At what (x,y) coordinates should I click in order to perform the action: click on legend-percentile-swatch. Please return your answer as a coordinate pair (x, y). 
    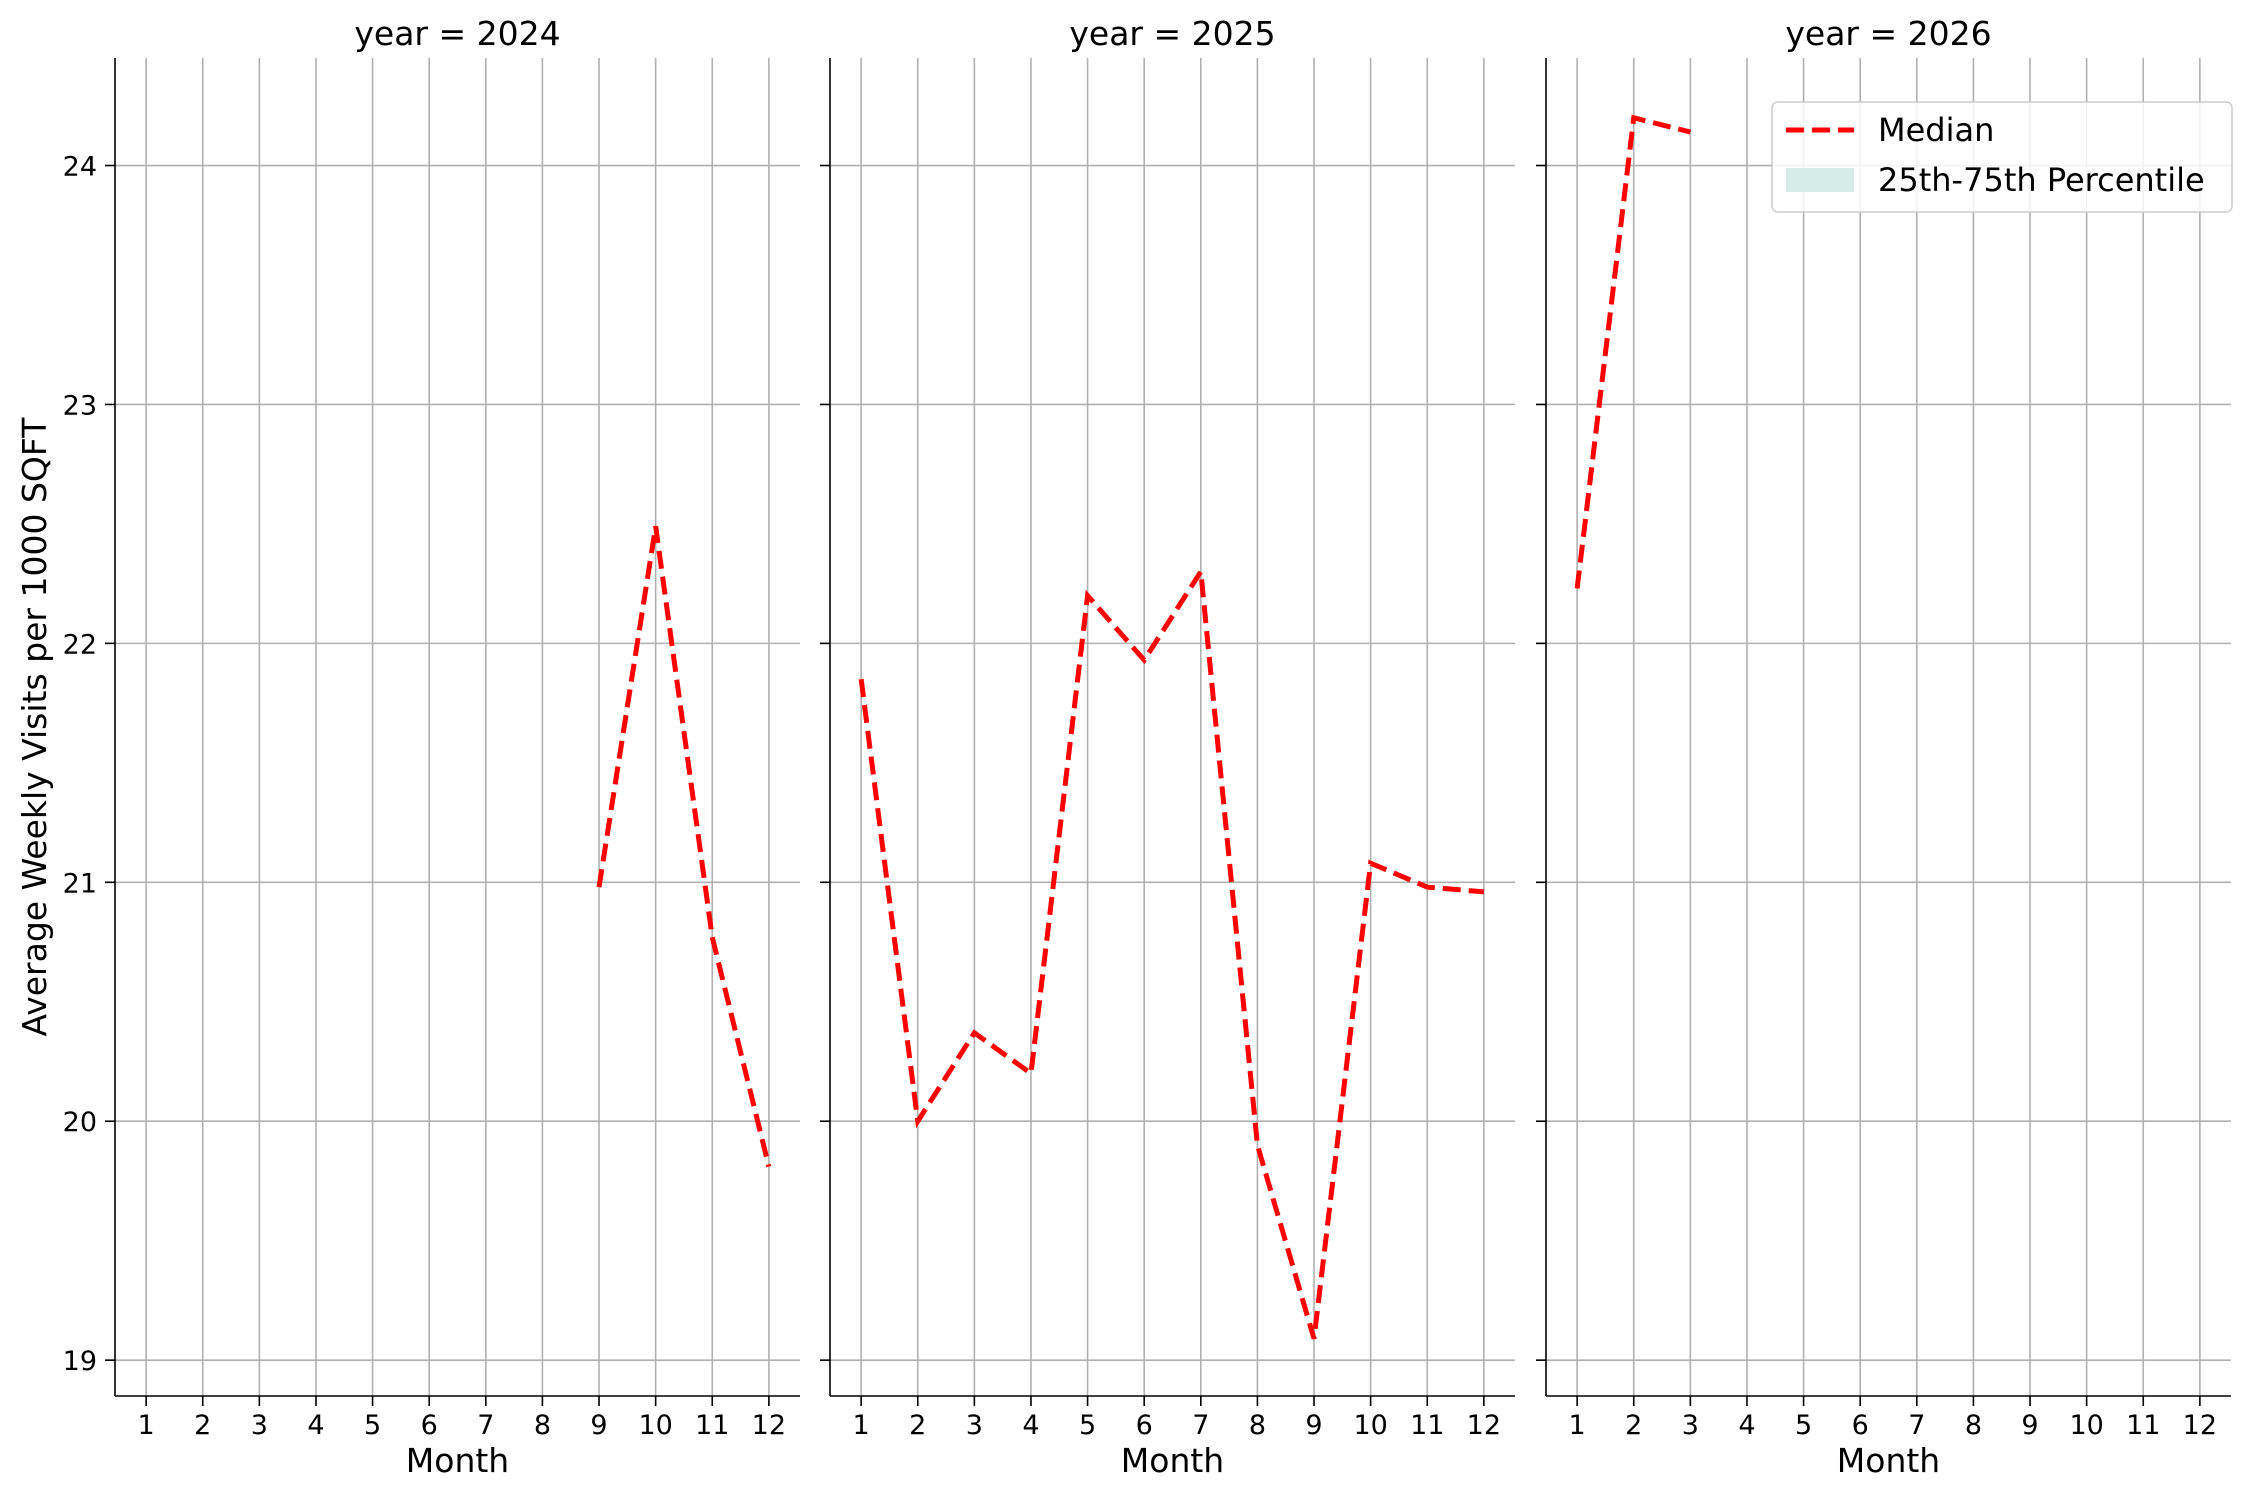
    Looking at the image, I should click on (1820, 180).